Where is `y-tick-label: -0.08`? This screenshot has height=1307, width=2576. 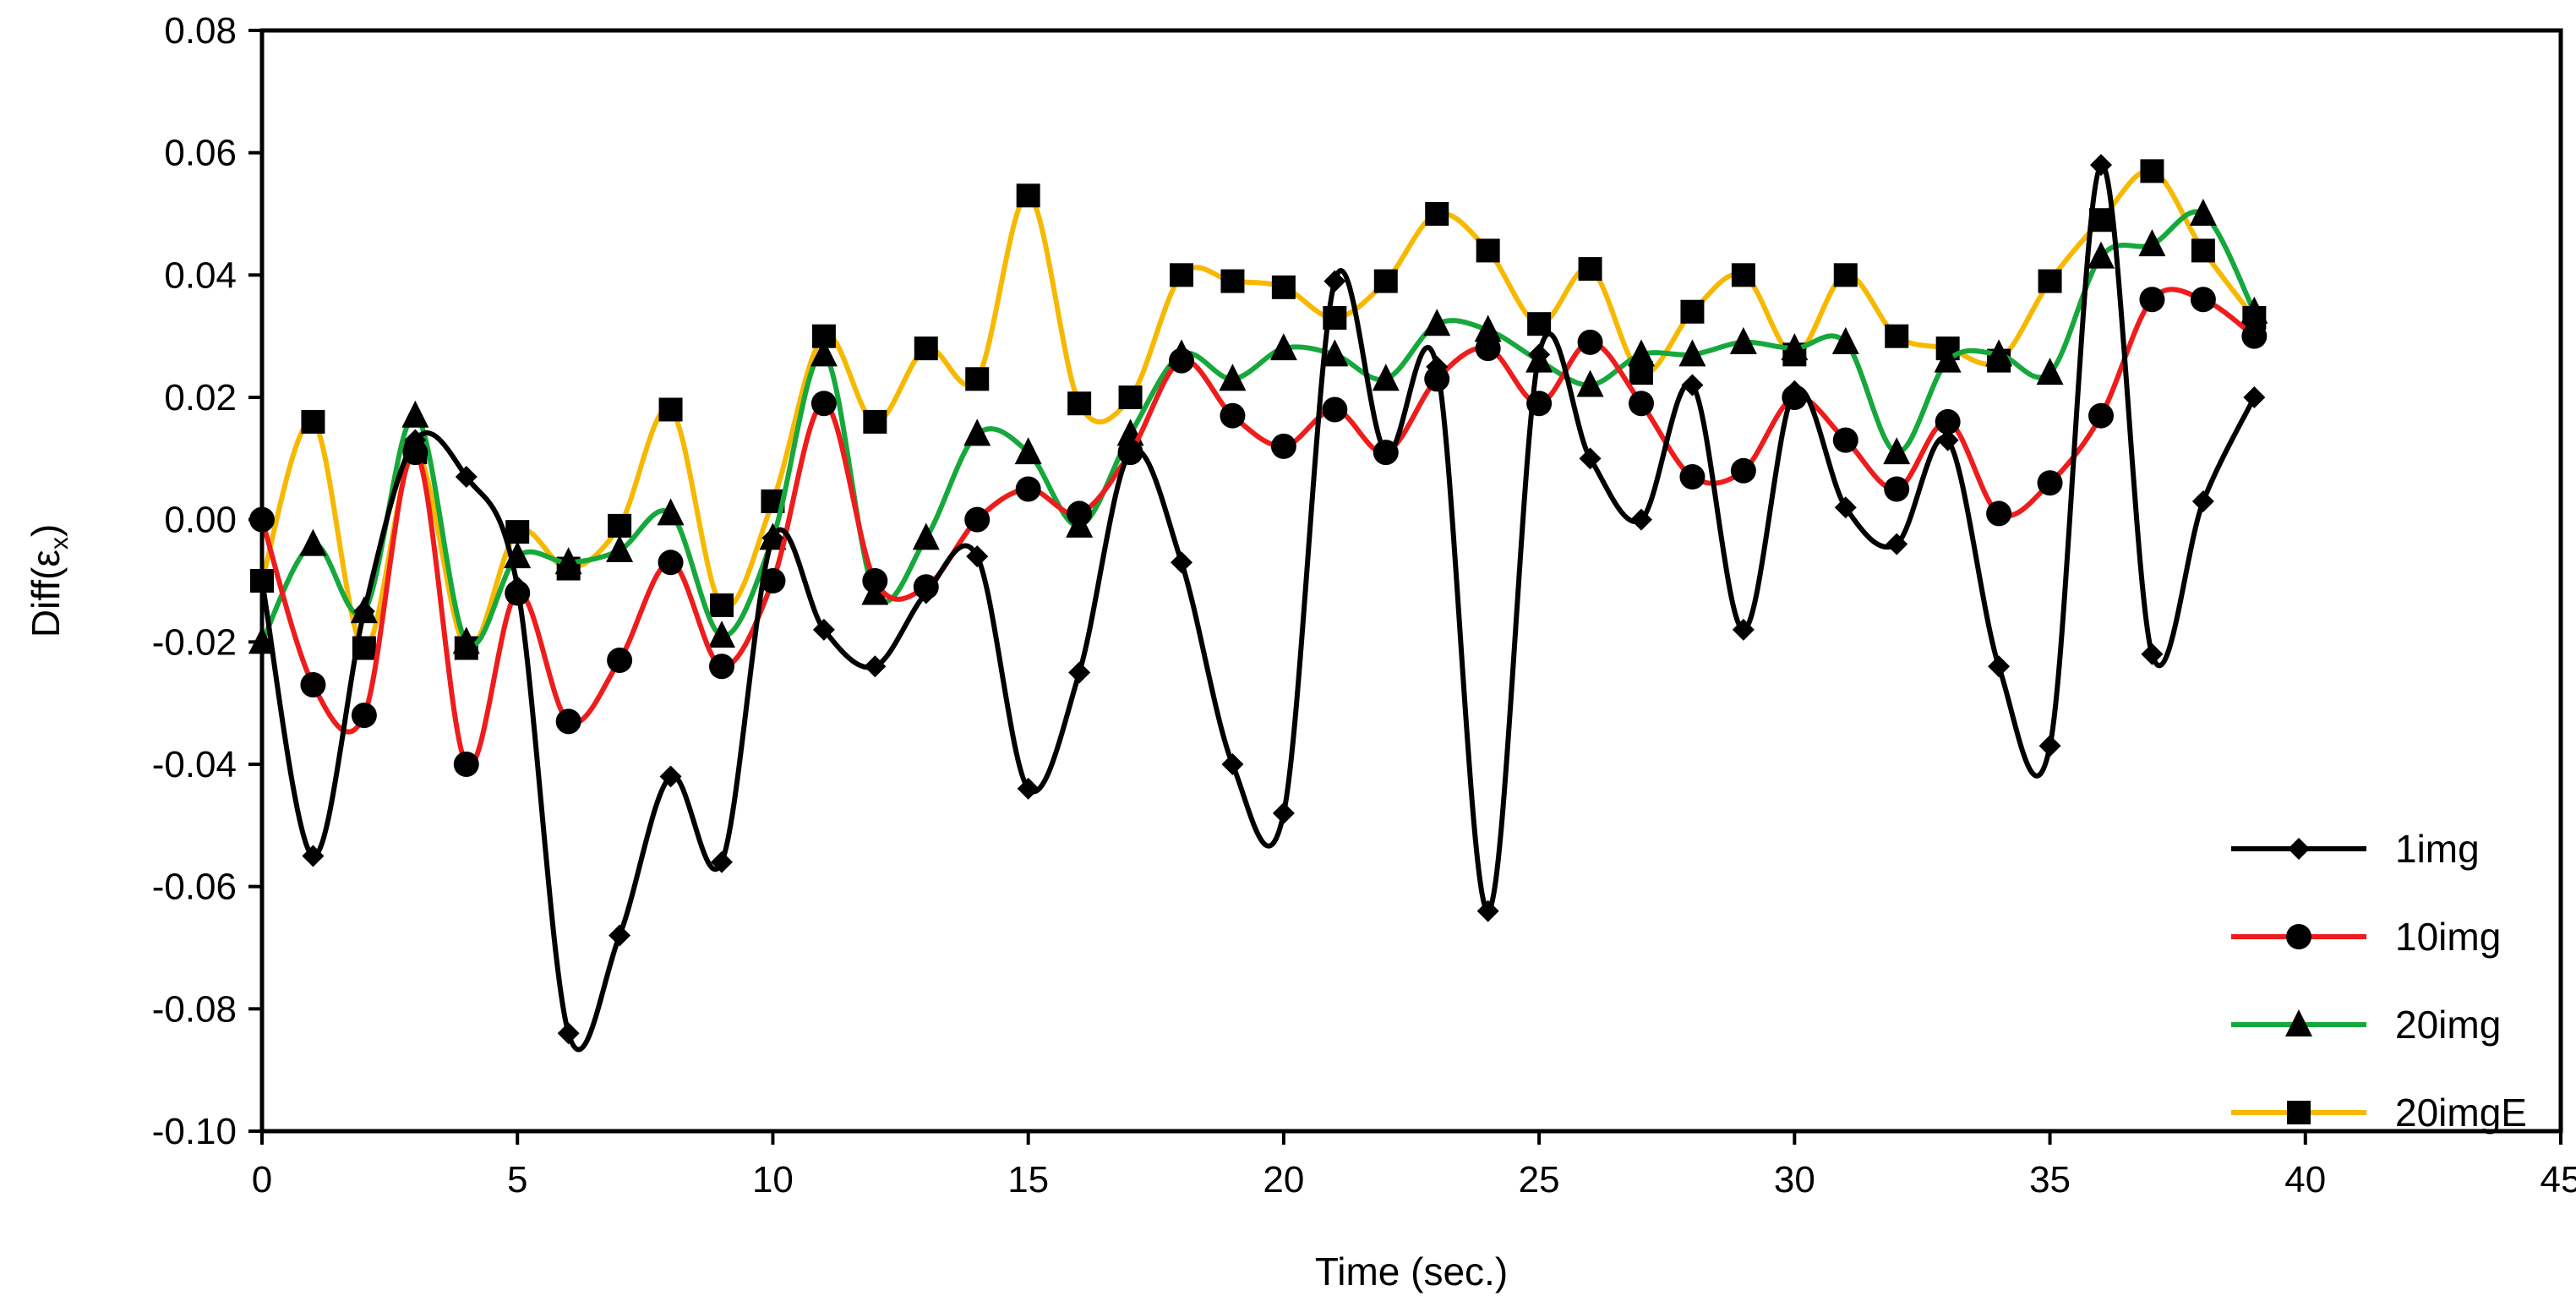 y-tick-label: -0.08 is located at coordinates (194, 1009).